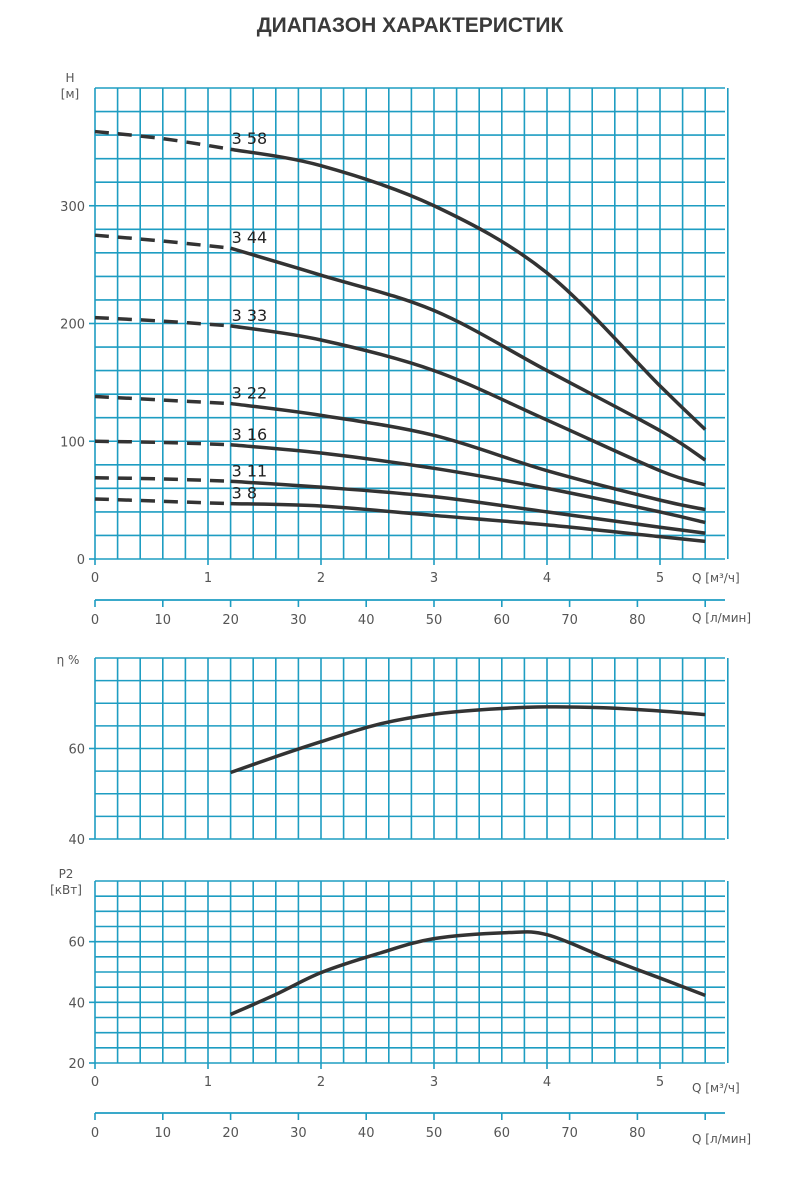  What do you see at coordinates (230, 1133) in the screenshot?
I see `power-x2-tick-label: 20` at bounding box center [230, 1133].